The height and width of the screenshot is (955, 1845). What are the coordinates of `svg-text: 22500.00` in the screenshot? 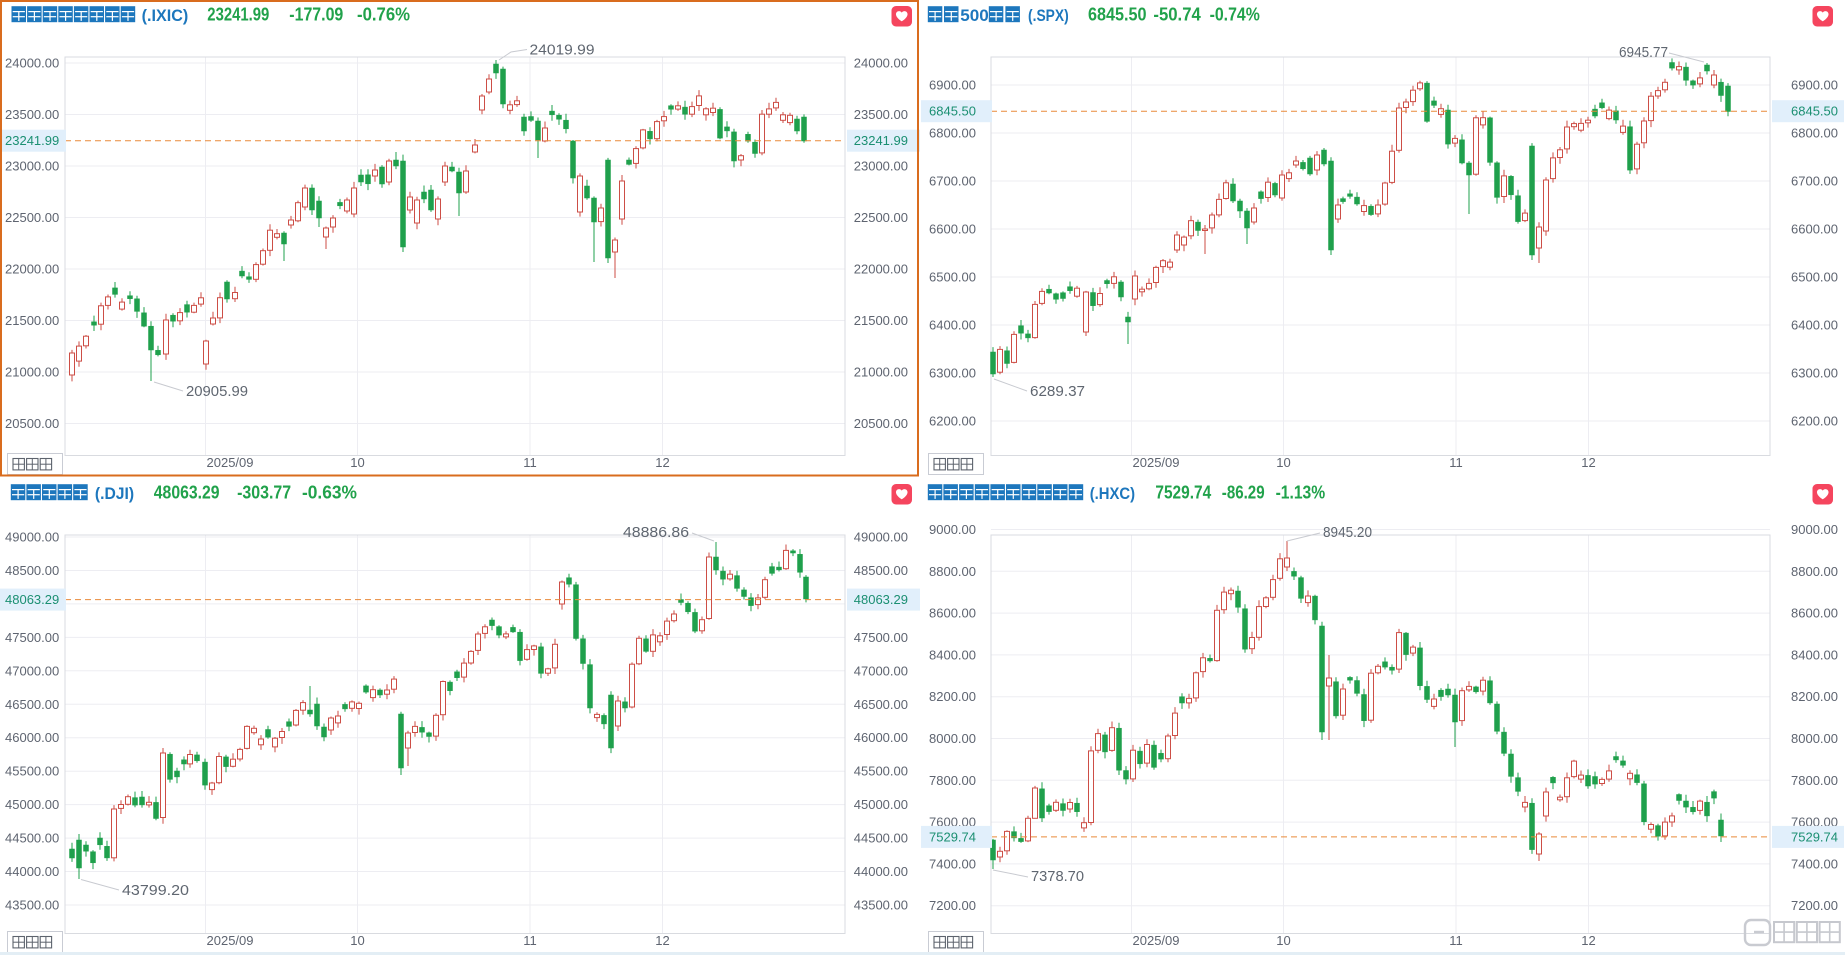 It's located at (32, 217).